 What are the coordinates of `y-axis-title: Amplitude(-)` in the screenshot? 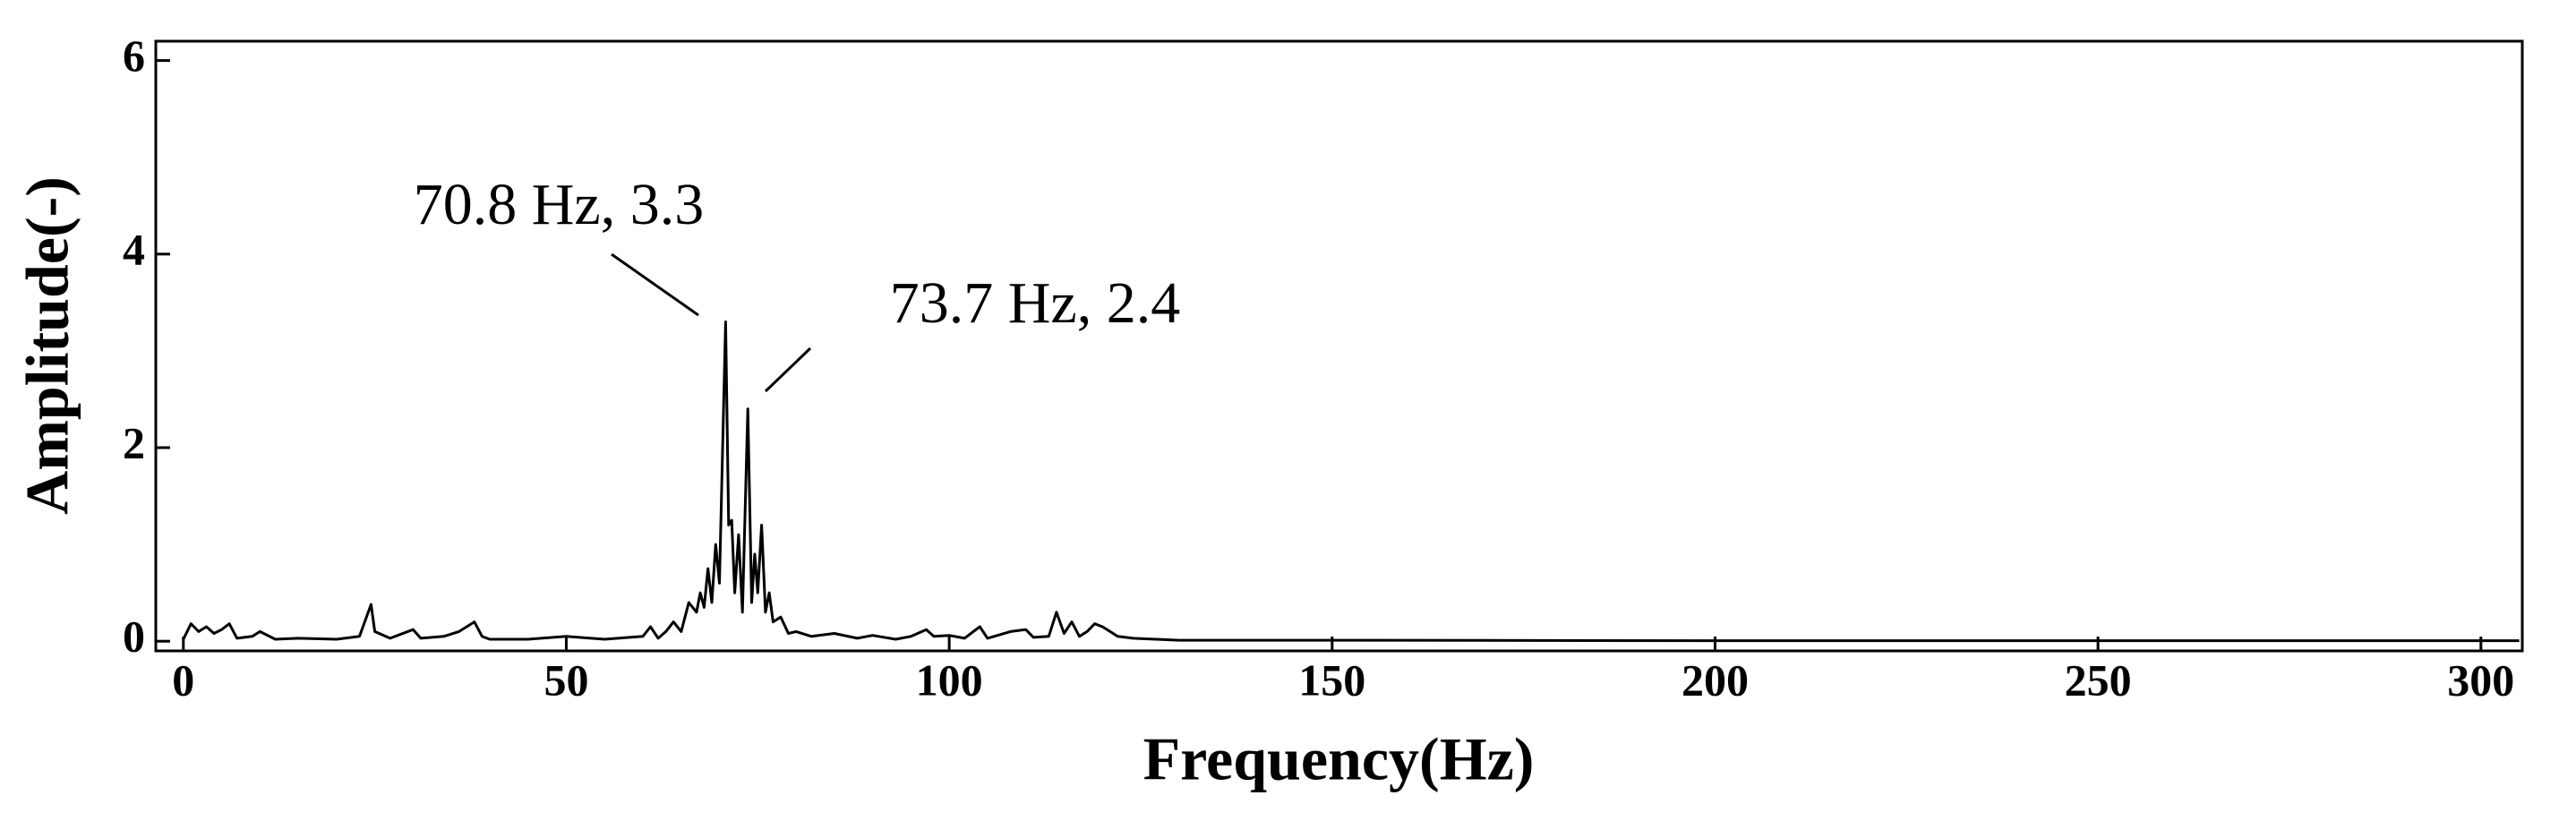 It's located at (47, 345).